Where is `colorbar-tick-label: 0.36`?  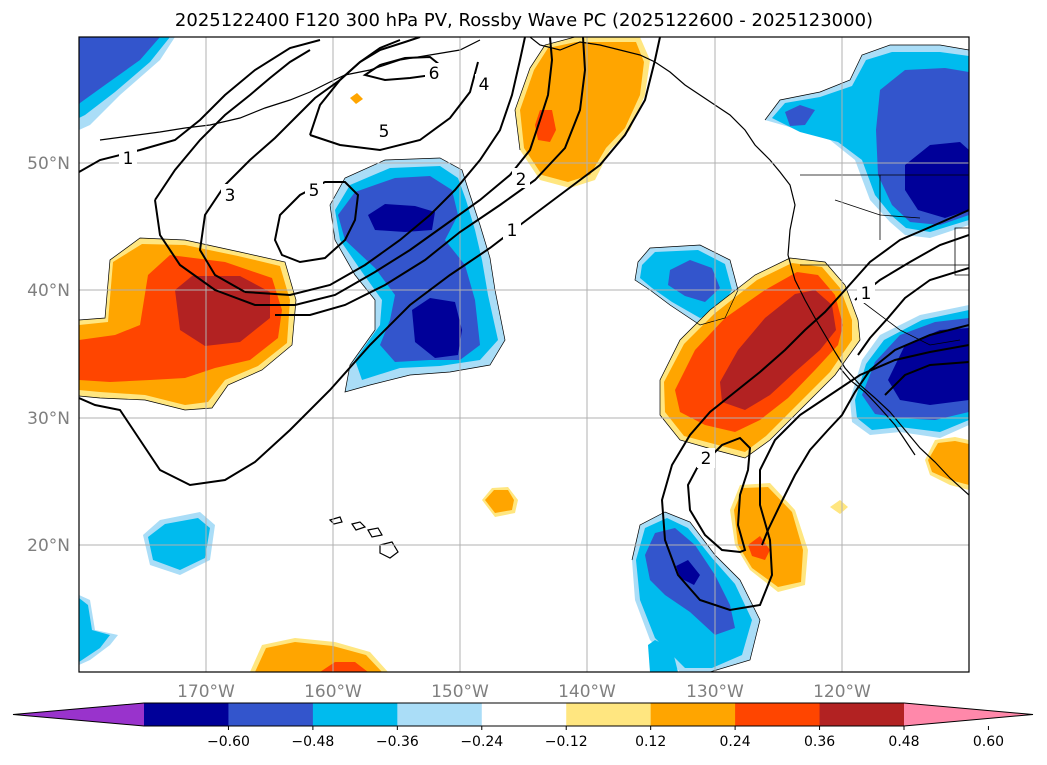
colorbar-tick-label: 0.36 is located at coordinates (819, 742).